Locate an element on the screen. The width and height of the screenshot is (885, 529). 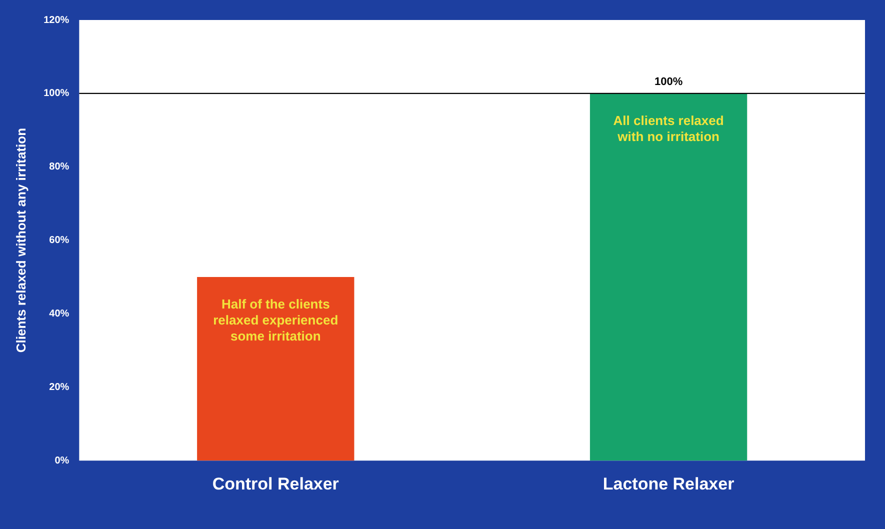
y-tick-label: 100% is located at coordinates (57, 94).